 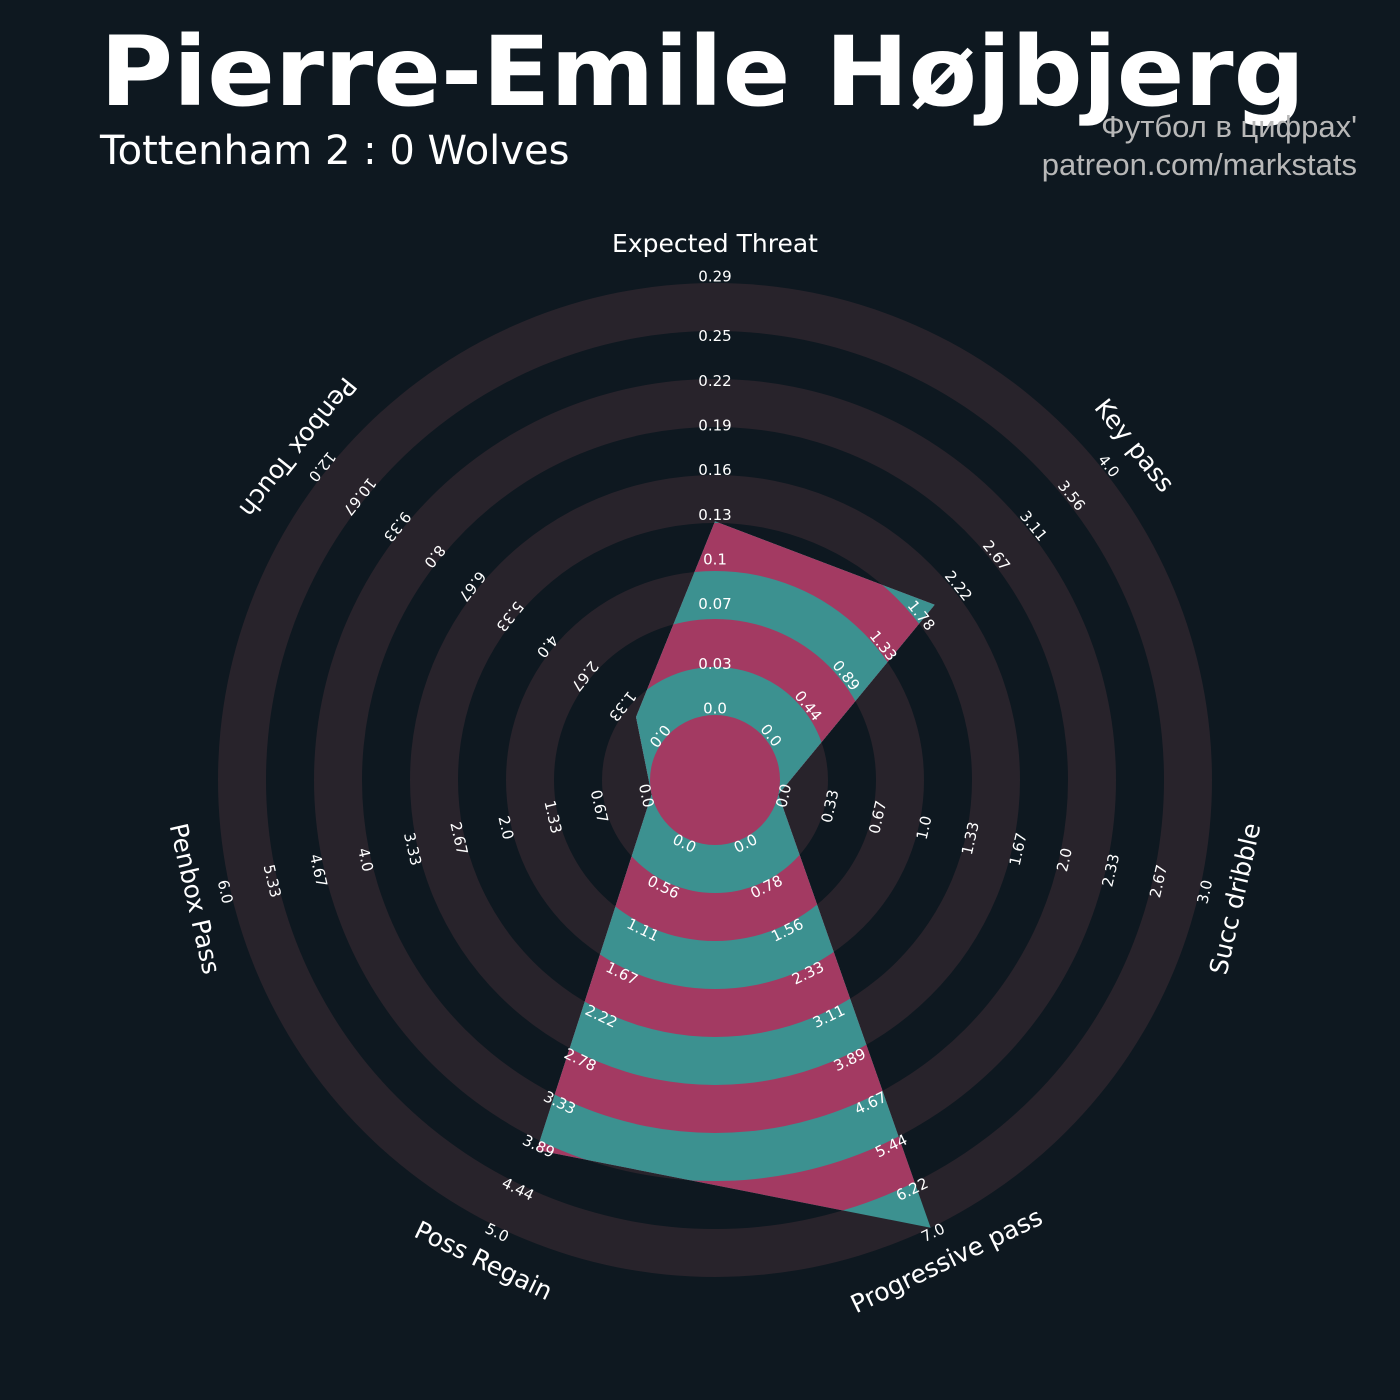 What do you see at coordinates (1199, 164) in the screenshot?
I see `credit: patreon.com/markstats` at bounding box center [1199, 164].